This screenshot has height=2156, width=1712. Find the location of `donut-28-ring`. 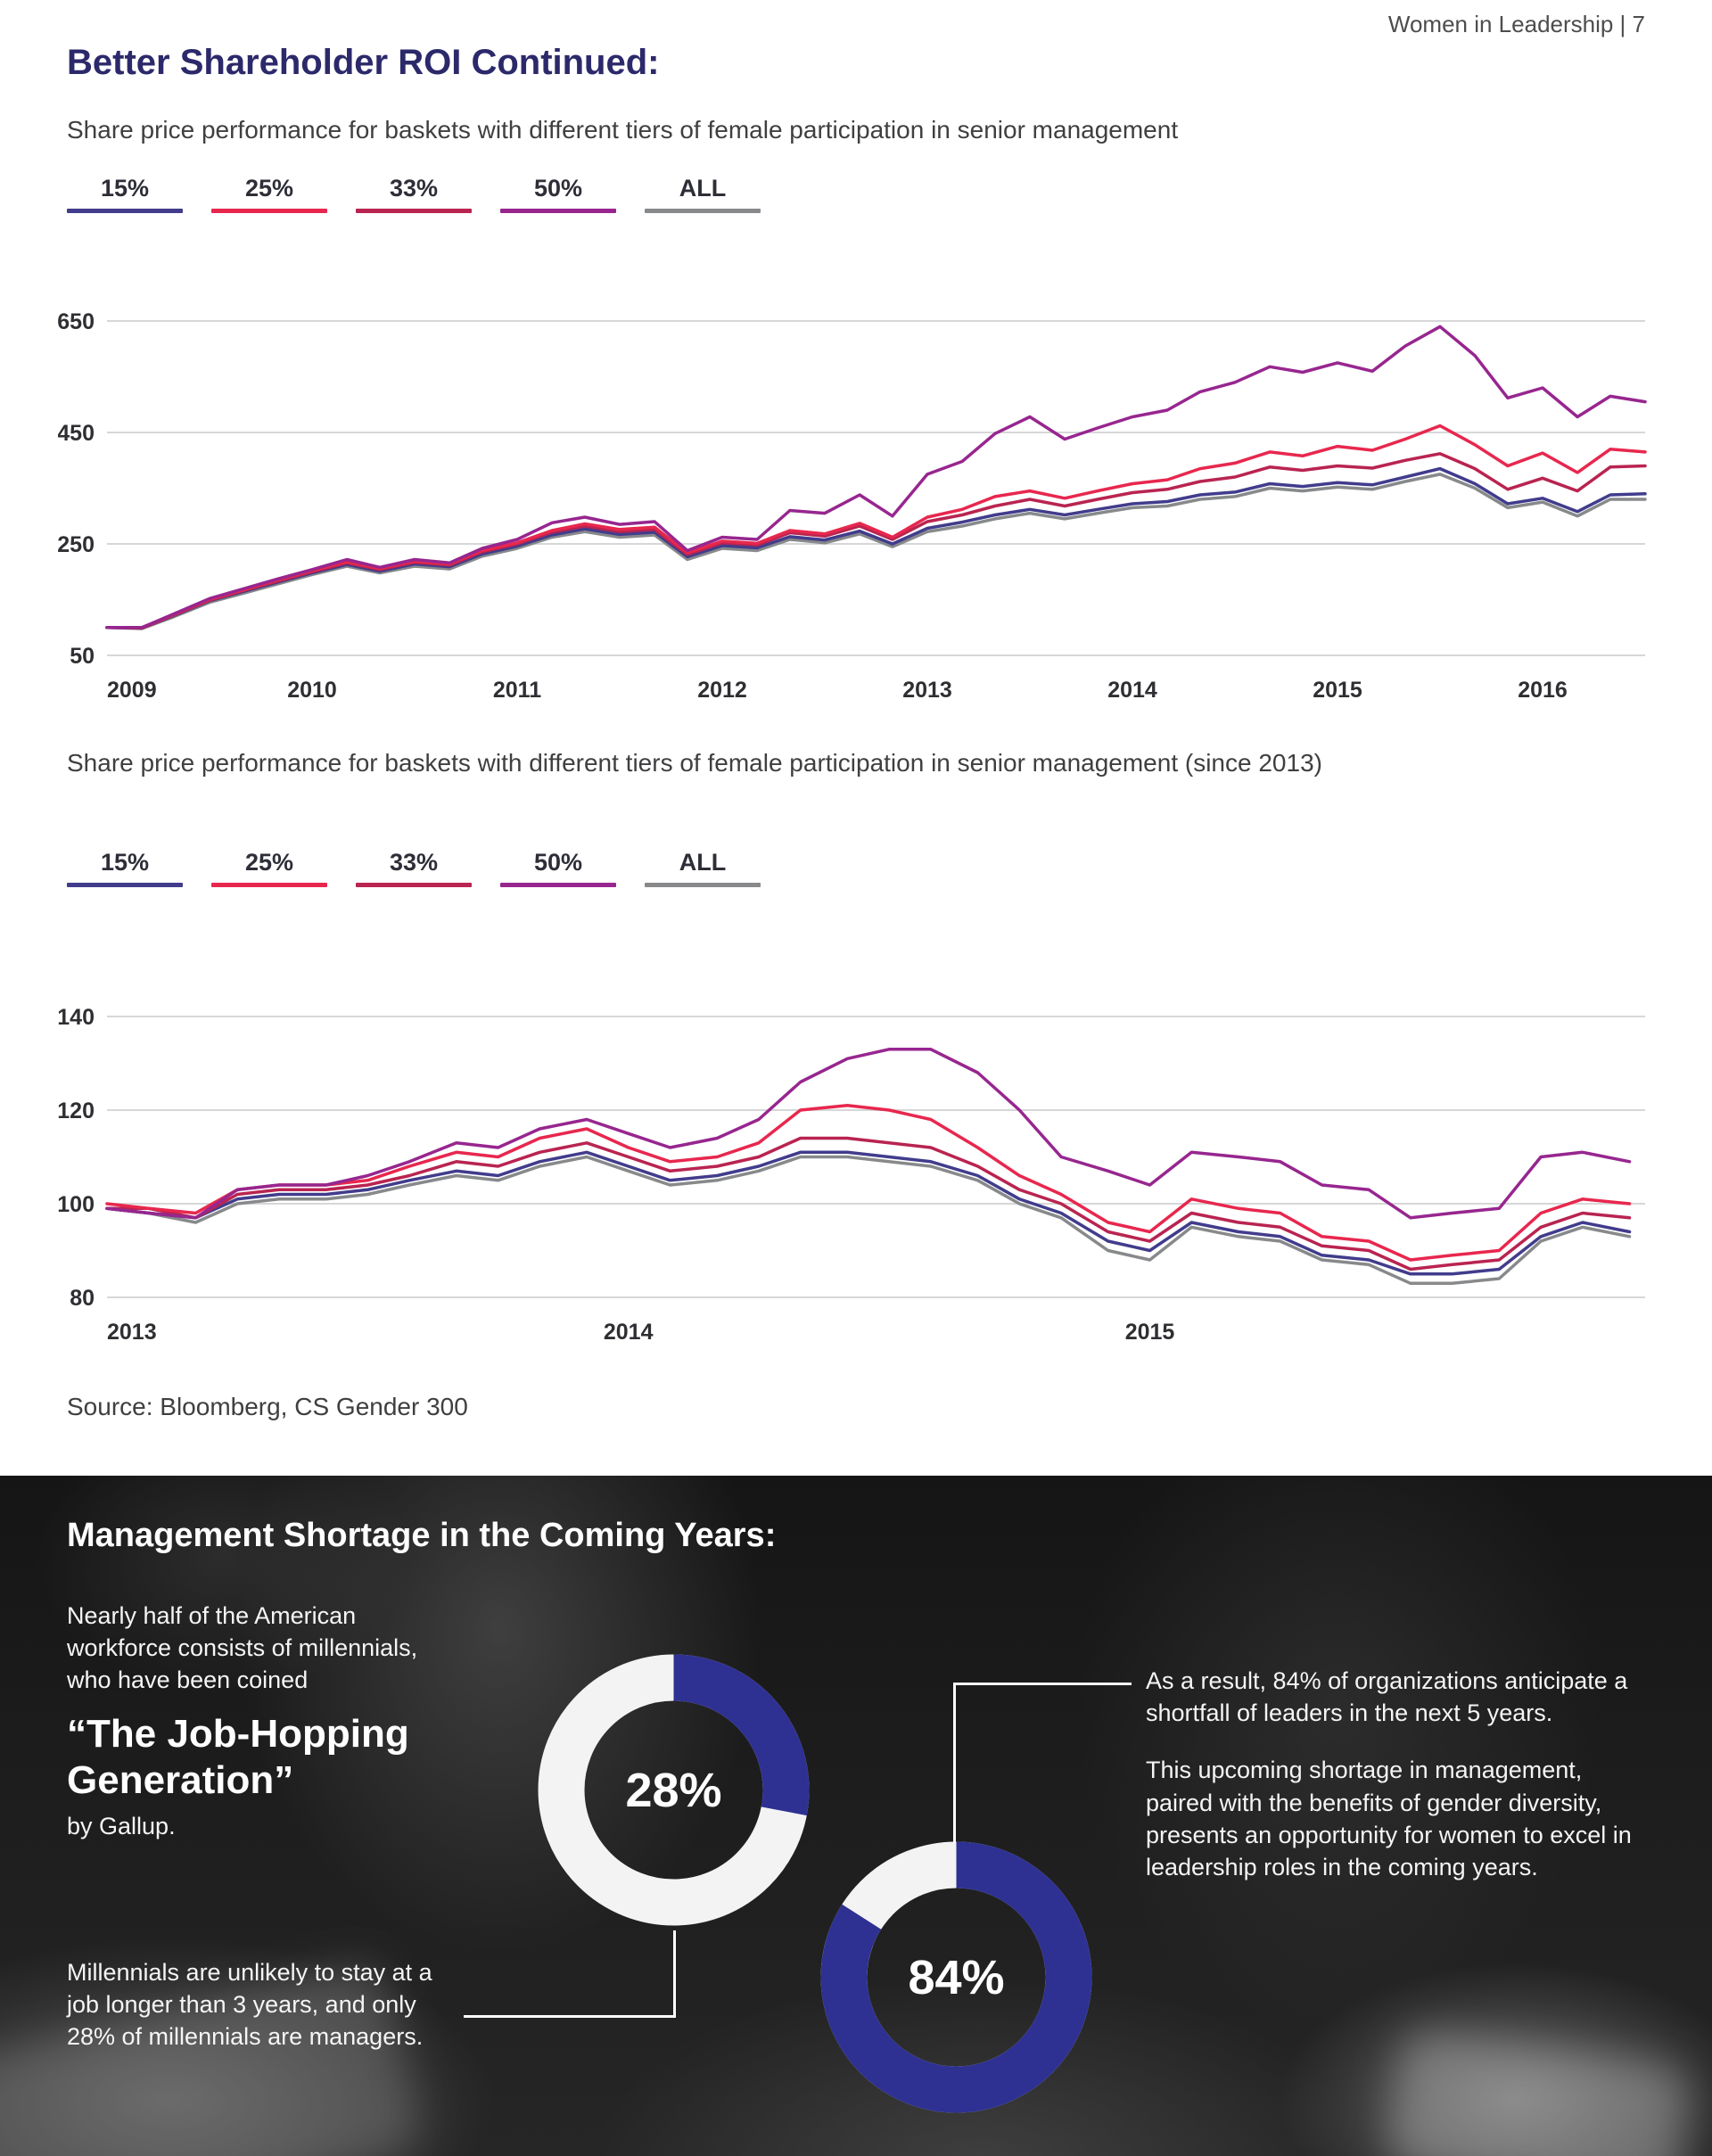

donut-28-ring is located at coordinates (674, 1790).